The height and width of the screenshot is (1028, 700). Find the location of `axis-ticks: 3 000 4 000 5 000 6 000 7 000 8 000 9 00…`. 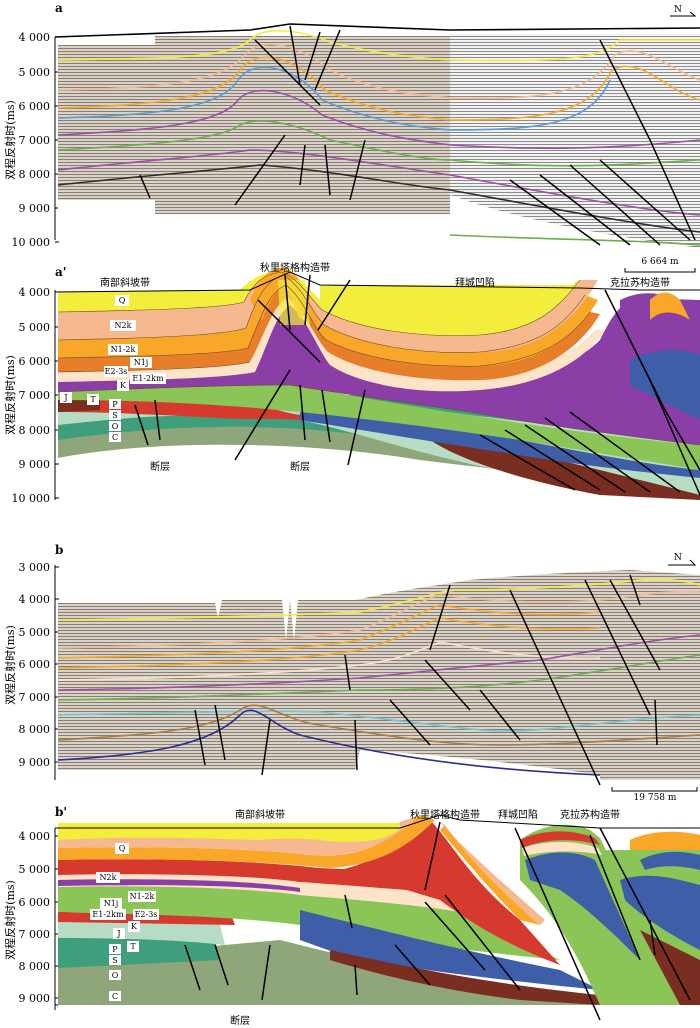

axis-ticks: 3 000 4 000 5 000 6 000 7 000 8 000 9 00… is located at coordinates (39, 665).